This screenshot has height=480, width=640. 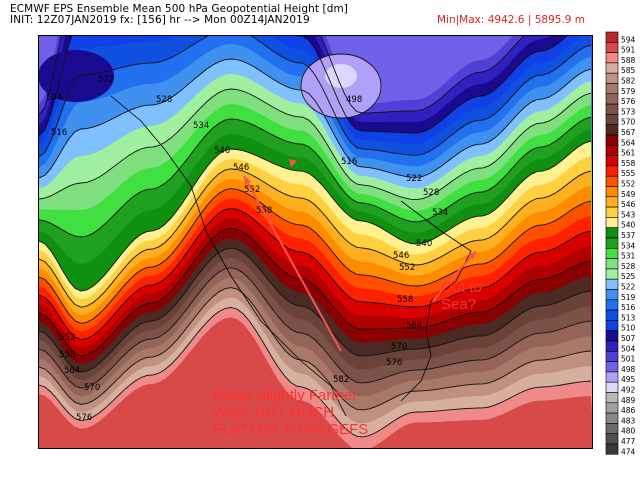 I want to click on out-to-sea-arrow, so click(x=454, y=276).